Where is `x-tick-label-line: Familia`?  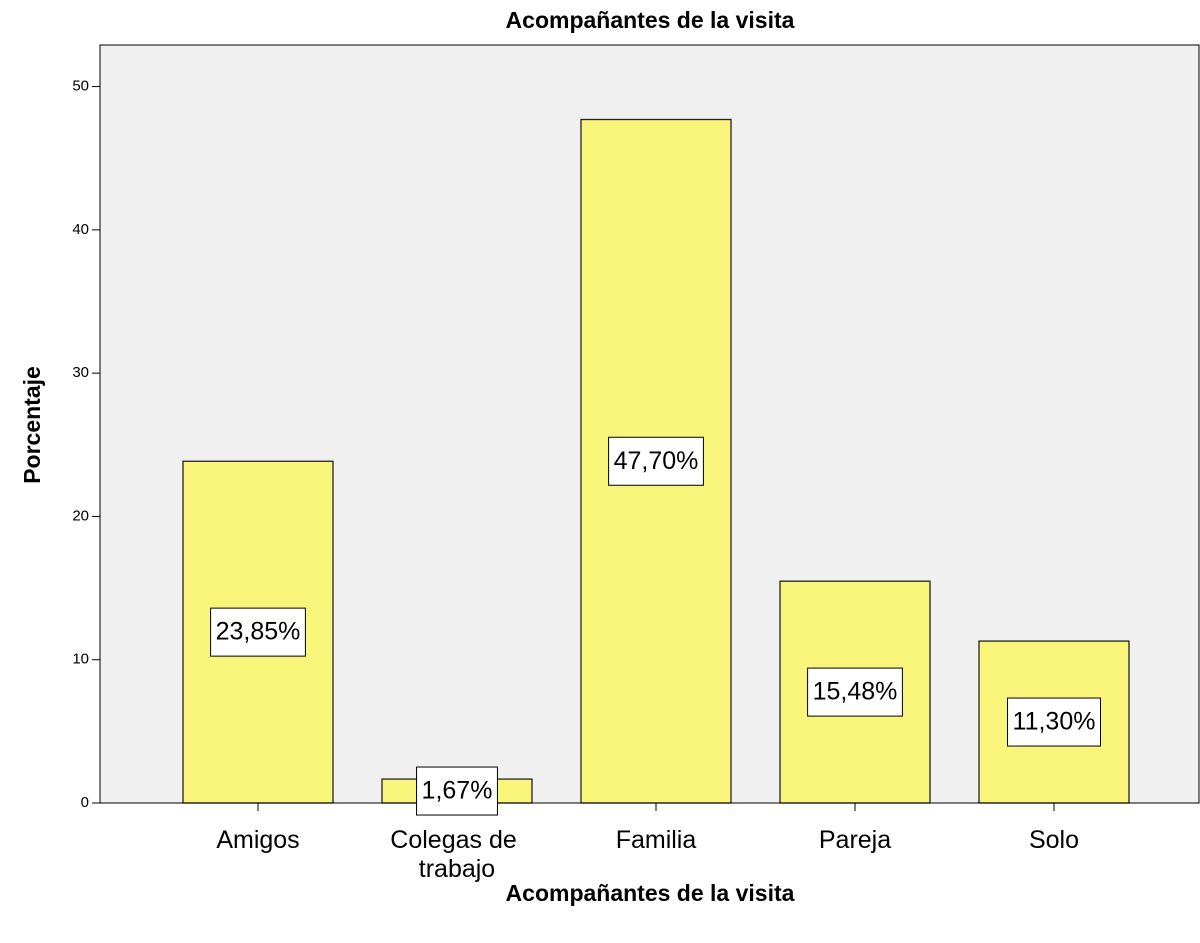
x-tick-label-line: Familia is located at coordinates (656, 840).